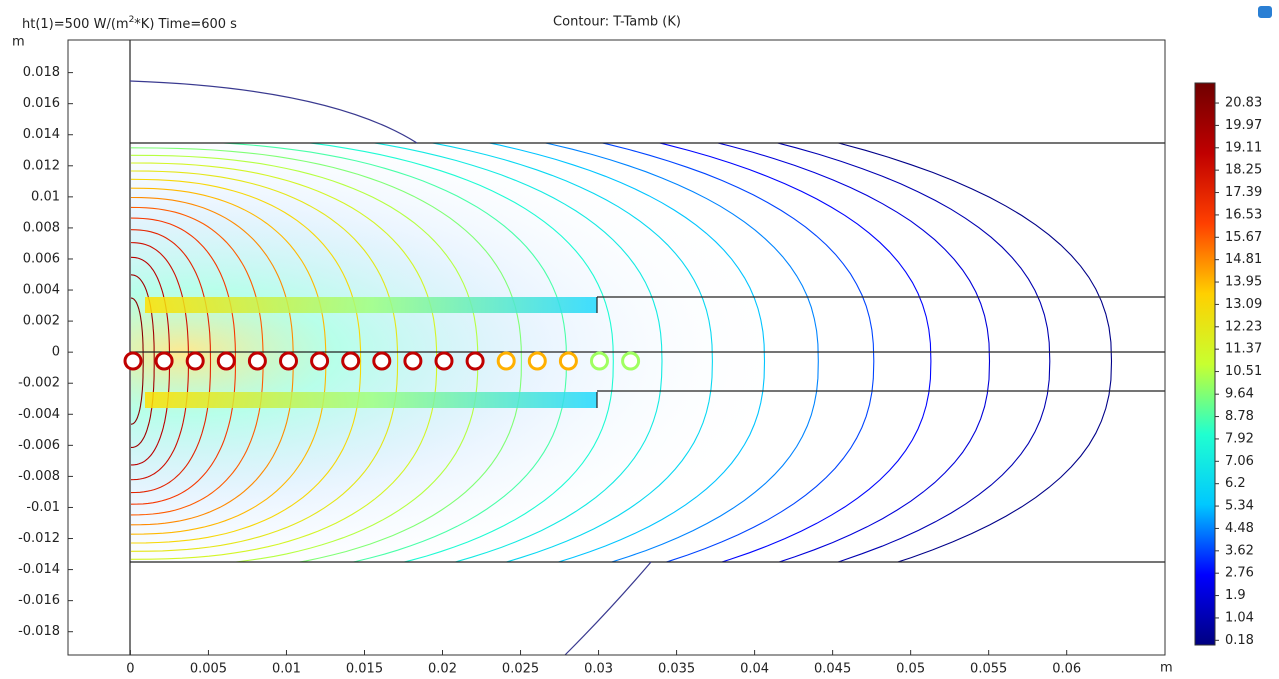 The height and width of the screenshot is (679, 1279). Describe the element at coordinates (41, 290) in the screenshot. I see `y-tick-label: 0.004` at that location.